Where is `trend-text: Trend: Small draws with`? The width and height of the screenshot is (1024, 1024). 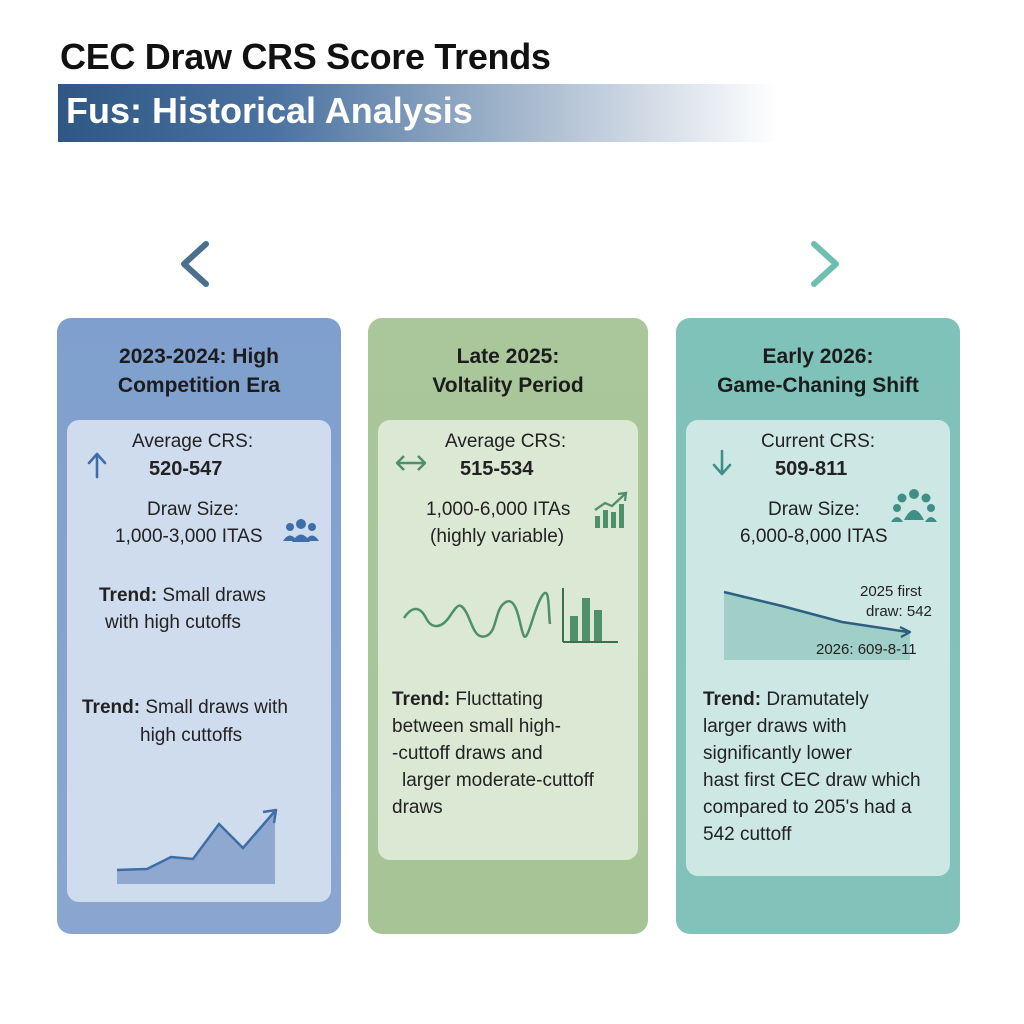
trend-text: Trend: Small draws with is located at coordinates (185, 707).